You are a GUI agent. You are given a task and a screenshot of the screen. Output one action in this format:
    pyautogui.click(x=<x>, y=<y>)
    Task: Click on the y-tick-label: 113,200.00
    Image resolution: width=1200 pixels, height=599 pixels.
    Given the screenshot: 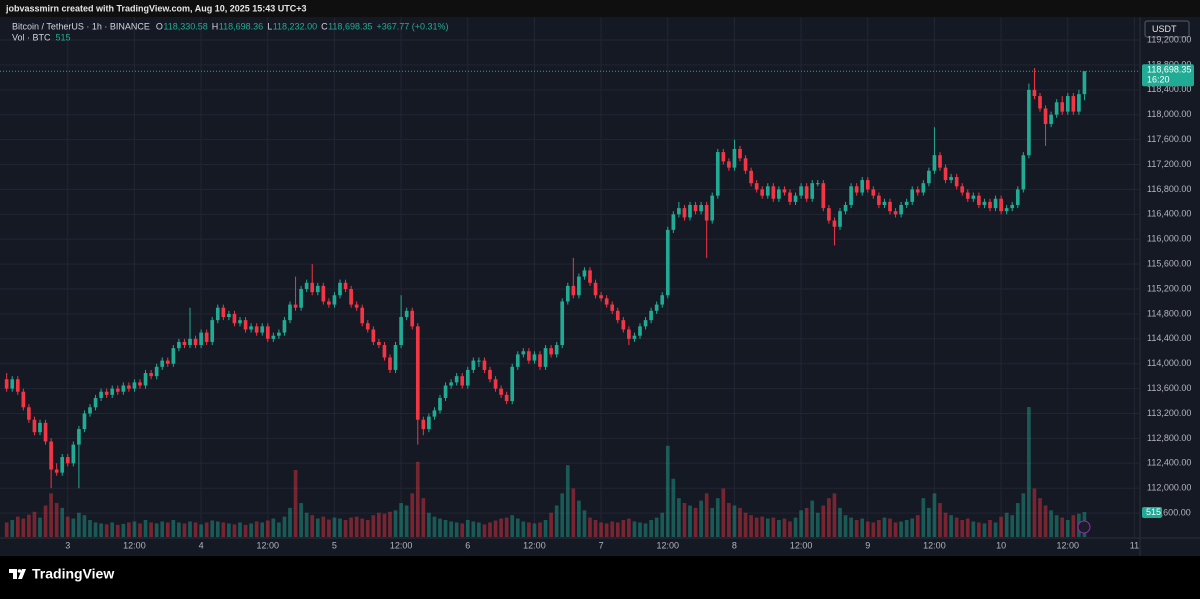 What is the action you would take?
    pyautogui.click(x=1169, y=413)
    